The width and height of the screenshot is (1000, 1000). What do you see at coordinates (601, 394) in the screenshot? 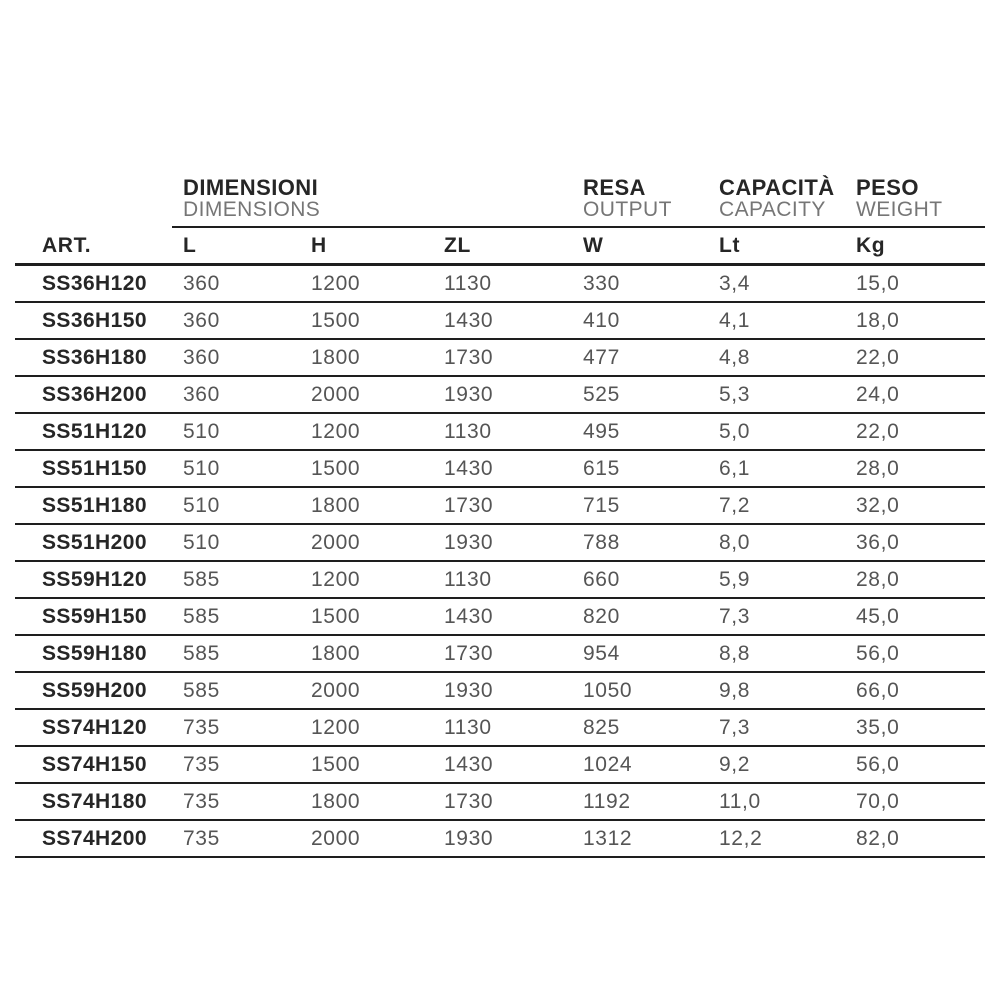
I see `output-cell: 525` at bounding box center [601, 394].